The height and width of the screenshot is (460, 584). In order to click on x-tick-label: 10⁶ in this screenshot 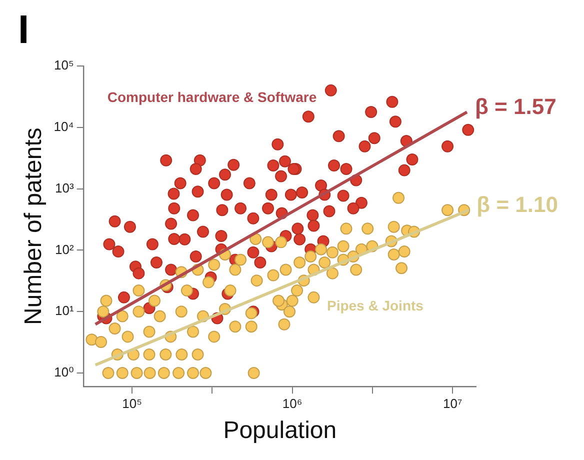, I will do `click(292, 403)`.